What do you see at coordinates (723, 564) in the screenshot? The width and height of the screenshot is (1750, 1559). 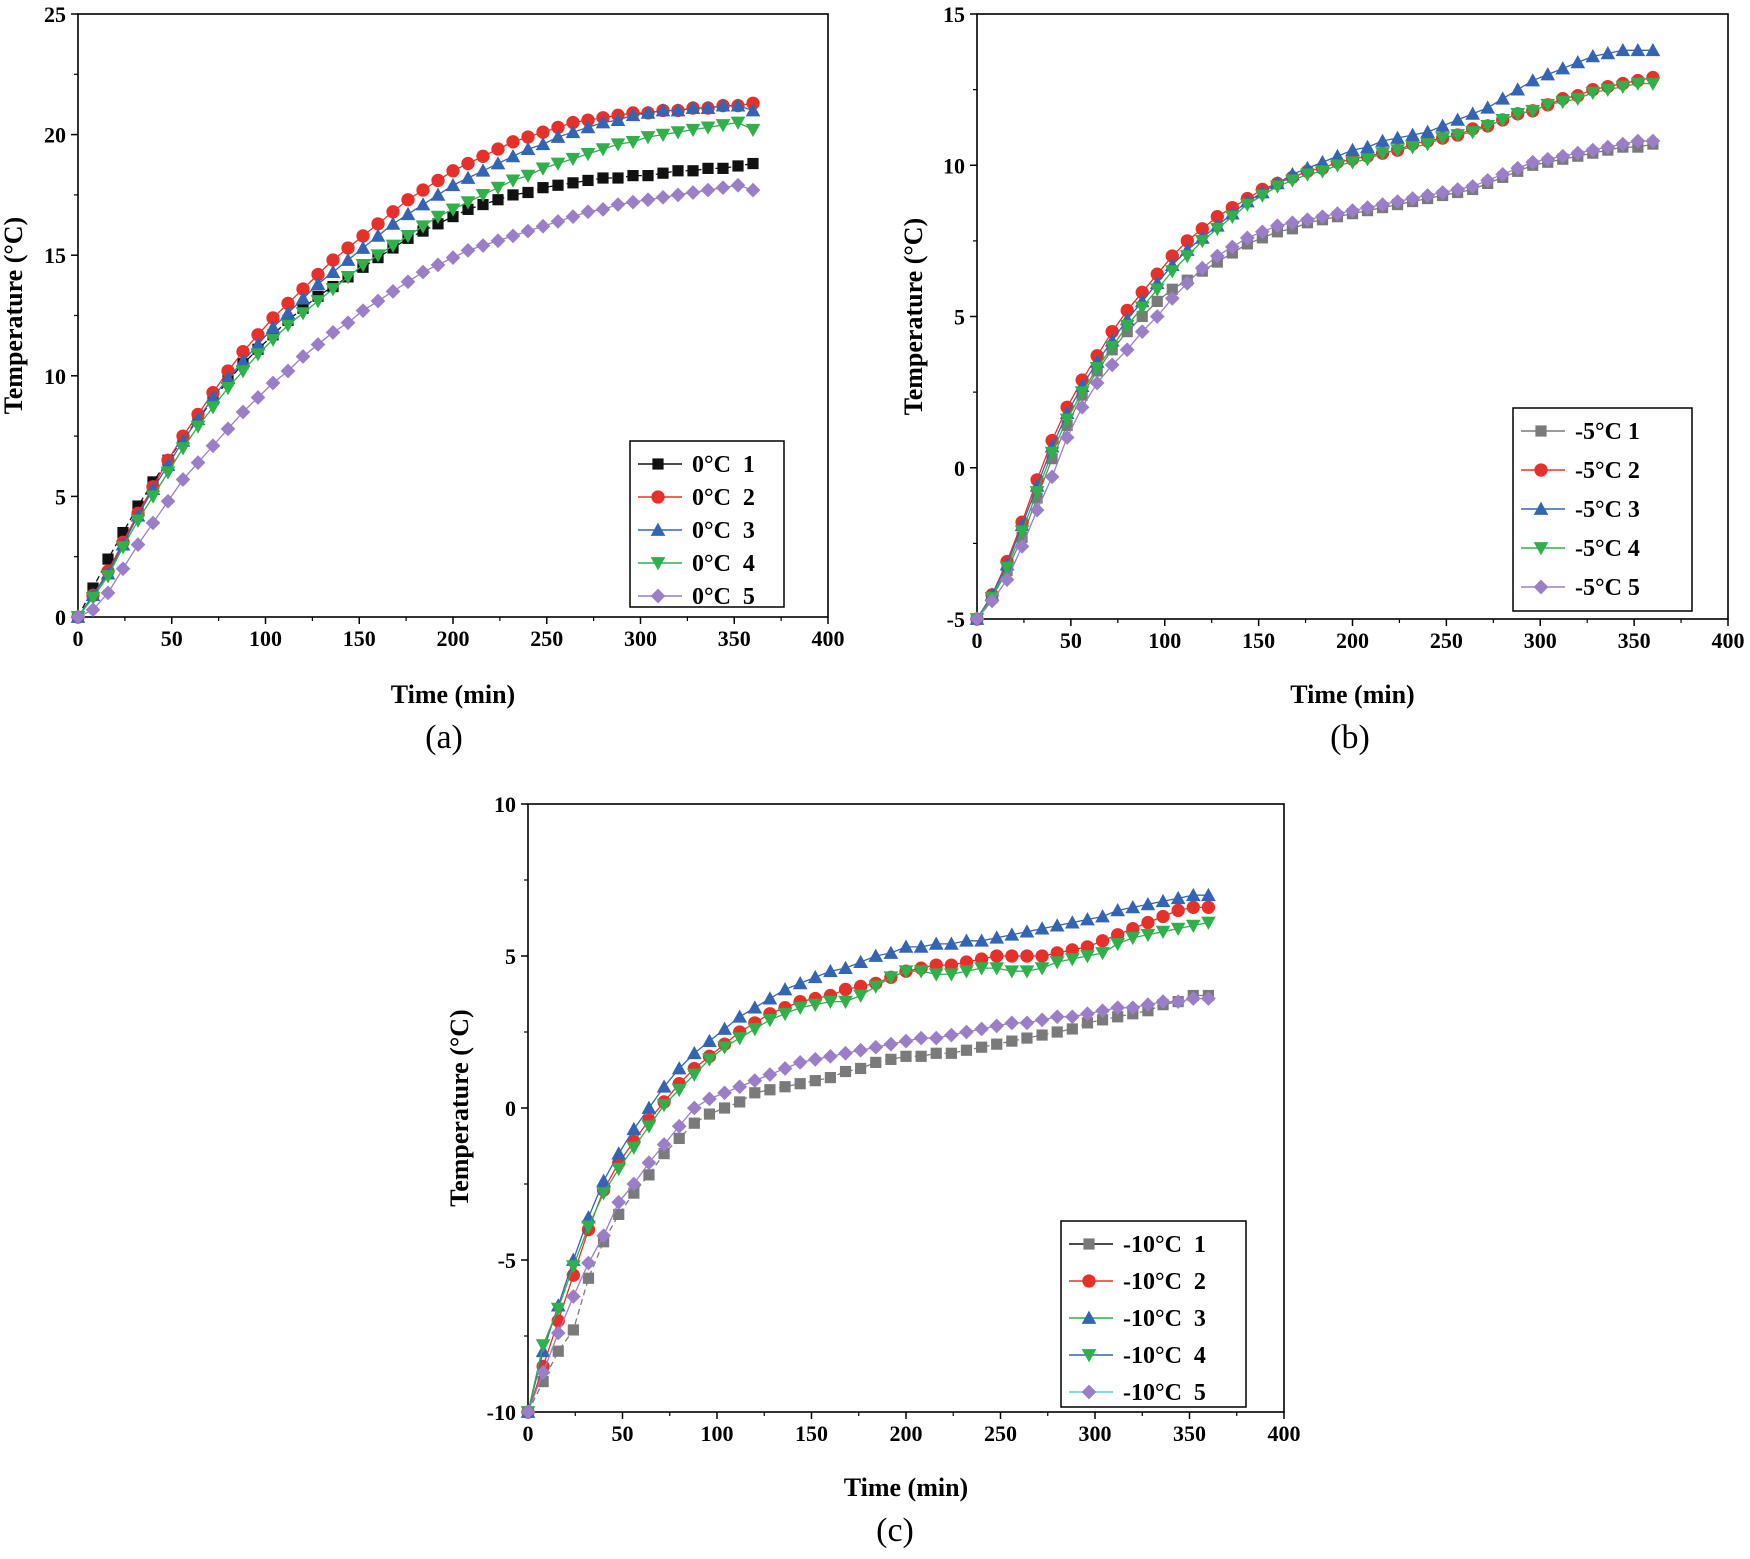 I see `legend-label: 0°C 4` at bounding box center [723, 564].